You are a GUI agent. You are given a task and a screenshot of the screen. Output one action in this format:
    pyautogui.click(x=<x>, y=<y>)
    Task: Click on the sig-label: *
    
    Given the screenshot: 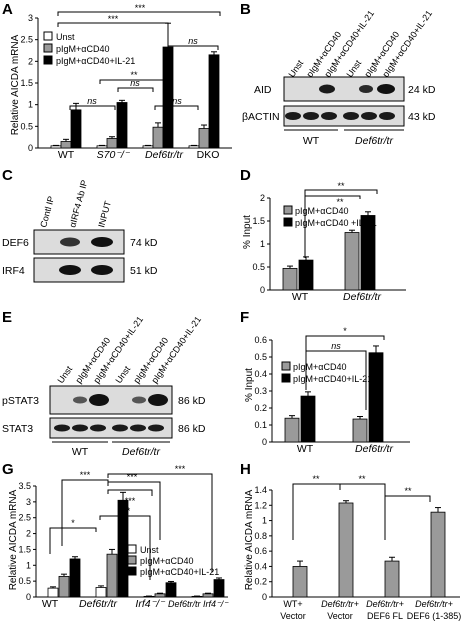 What is the action you would take?
    pyautogui.click(x=345, y=331)
    